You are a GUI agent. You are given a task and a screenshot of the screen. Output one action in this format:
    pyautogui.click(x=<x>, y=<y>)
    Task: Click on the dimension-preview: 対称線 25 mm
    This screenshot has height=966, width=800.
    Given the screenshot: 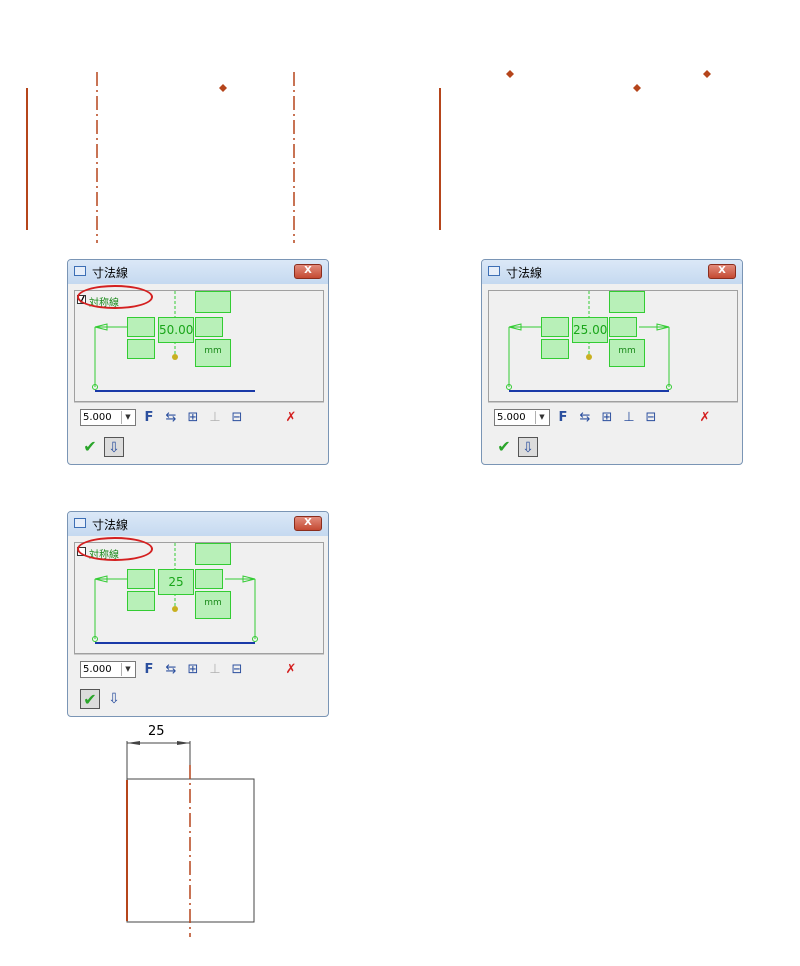 What is the action you would take?
    pyautogui.click(x=199, y=595)
    